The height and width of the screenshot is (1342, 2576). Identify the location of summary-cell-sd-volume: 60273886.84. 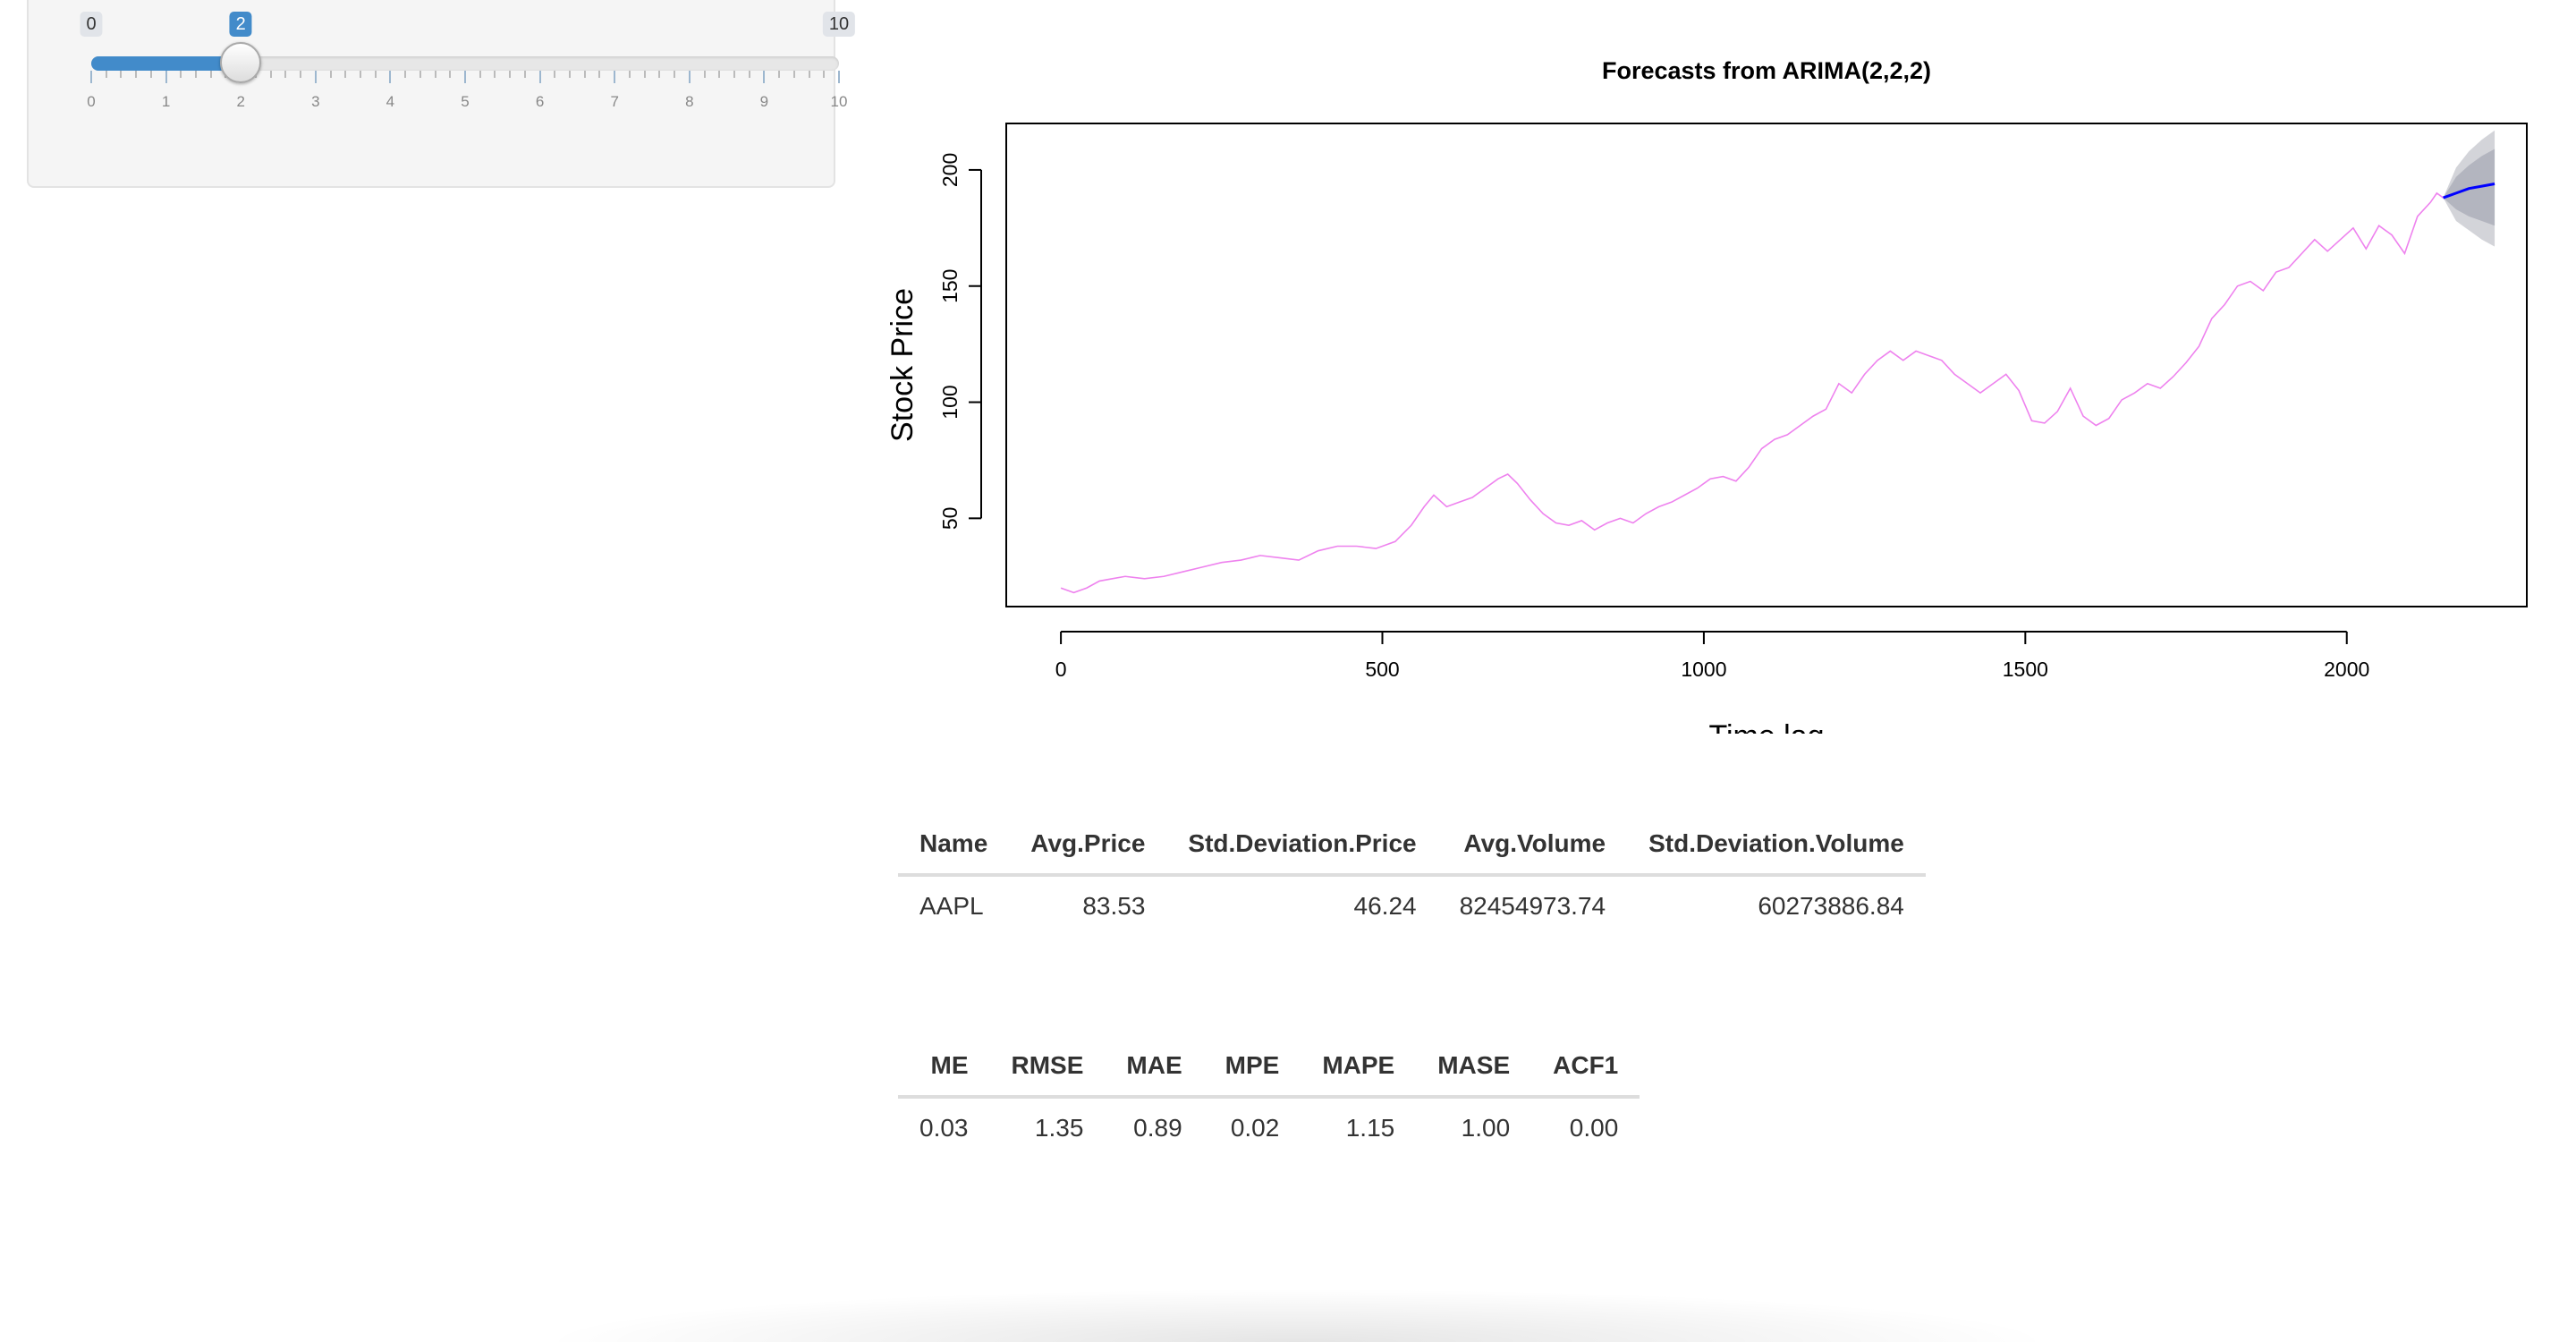
(1831, 906).